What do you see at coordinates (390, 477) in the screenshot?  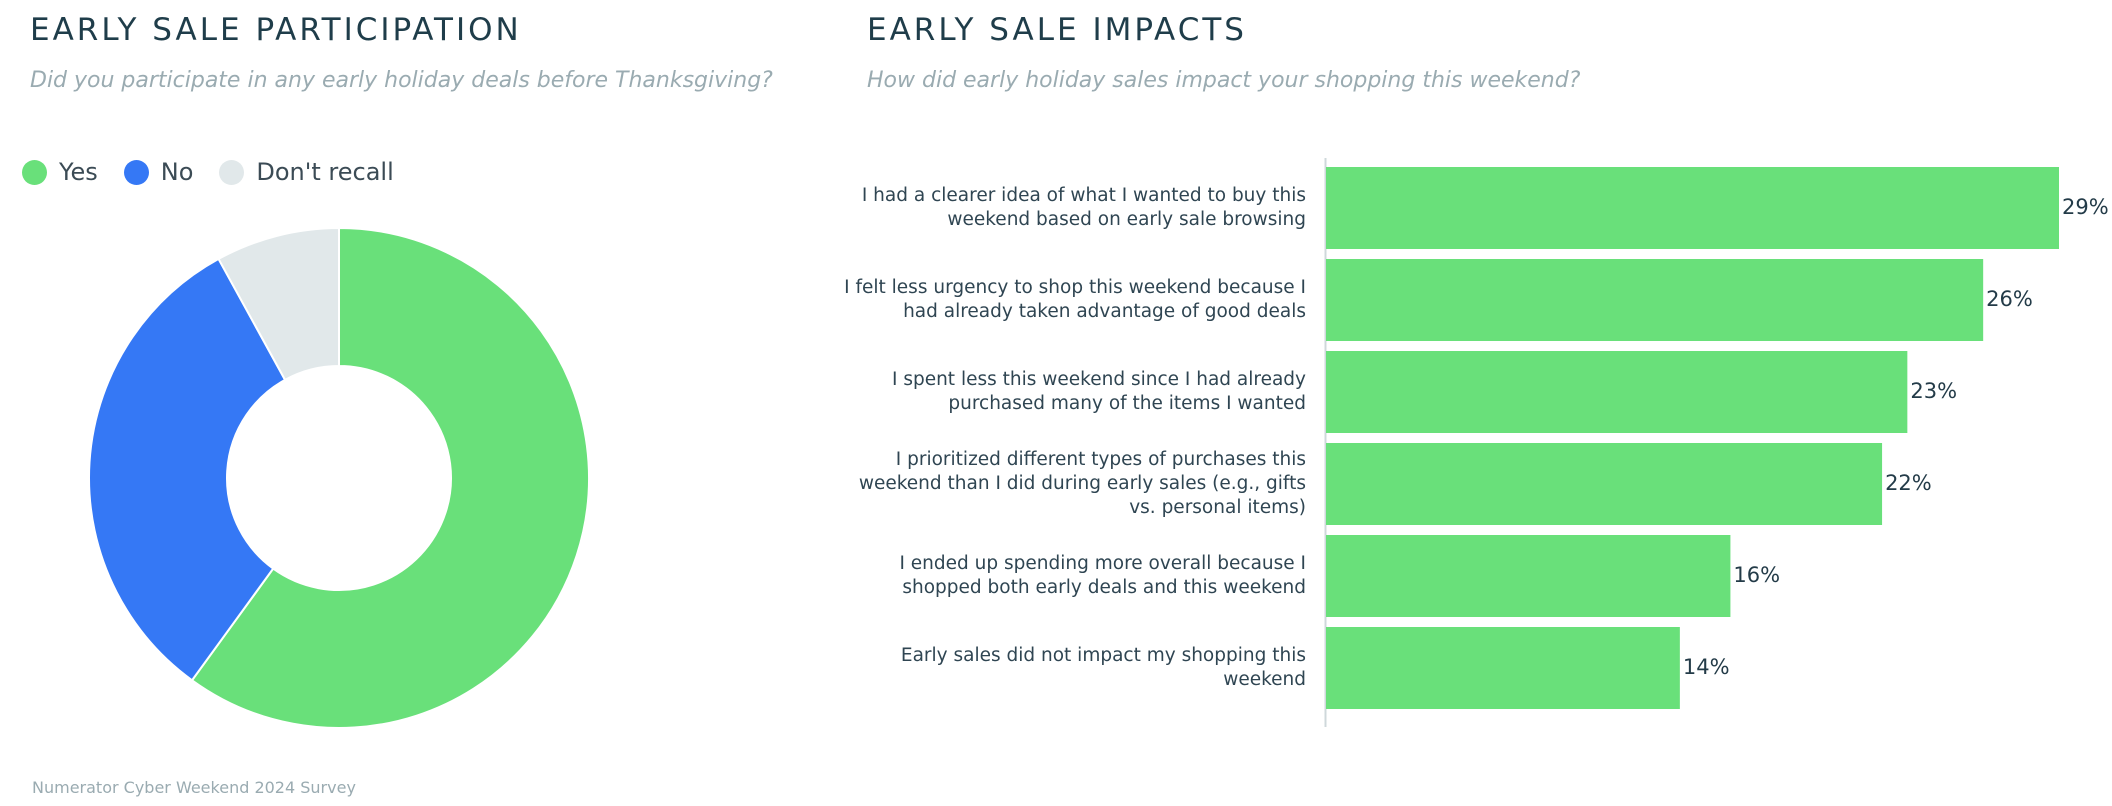 I see `donut-slice-yes` at bounding box center [390, 477].